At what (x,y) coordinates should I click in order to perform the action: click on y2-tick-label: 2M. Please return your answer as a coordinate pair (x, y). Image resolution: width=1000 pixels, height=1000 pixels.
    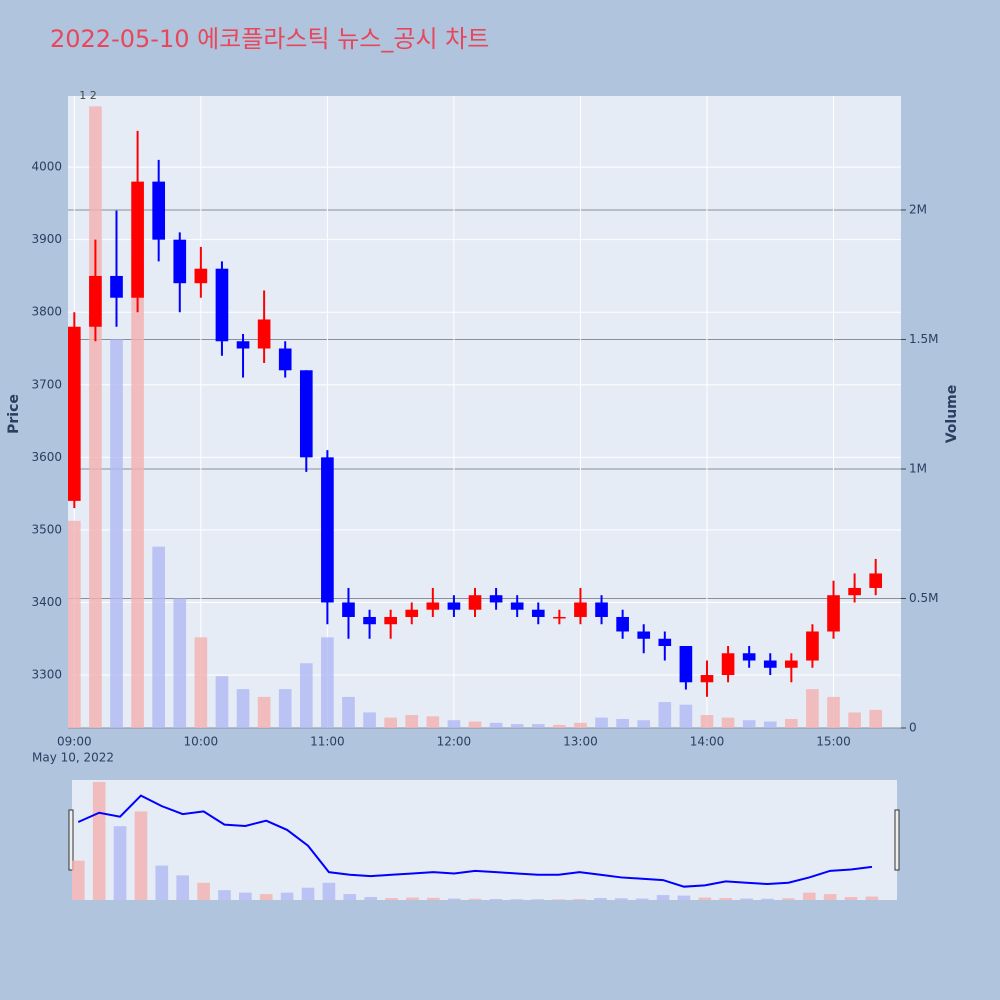
    Looking at the image, I should click on (918, 209).